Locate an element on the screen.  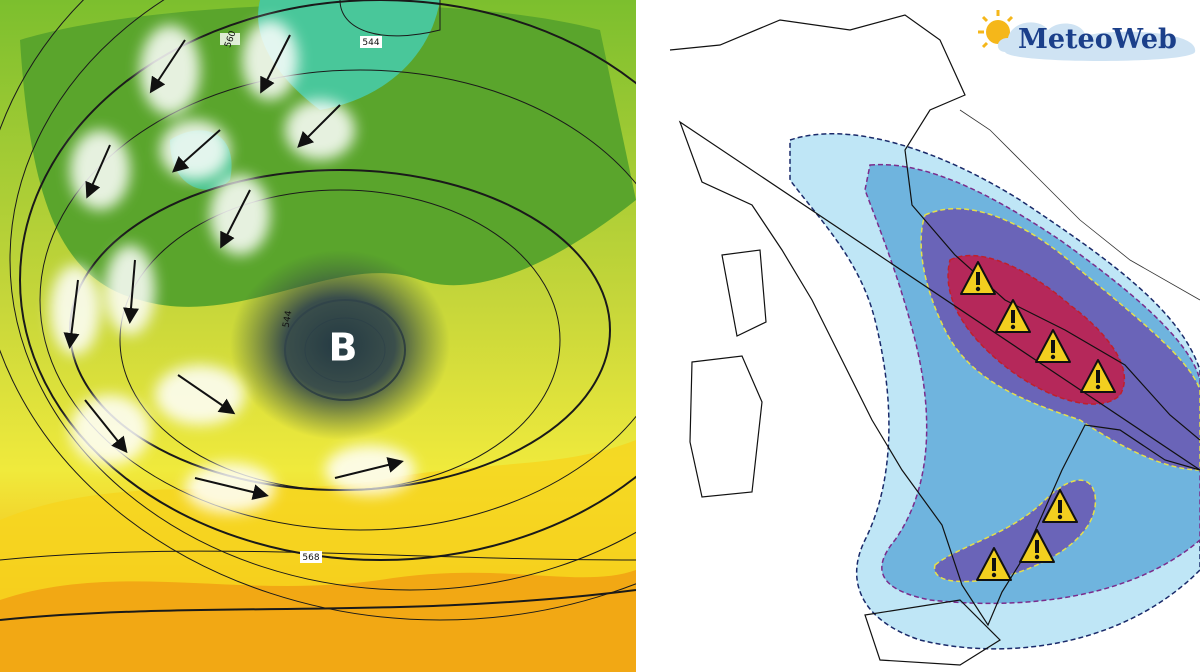
logo-text: MeteoWeb is located at coordinates (1097, 39).